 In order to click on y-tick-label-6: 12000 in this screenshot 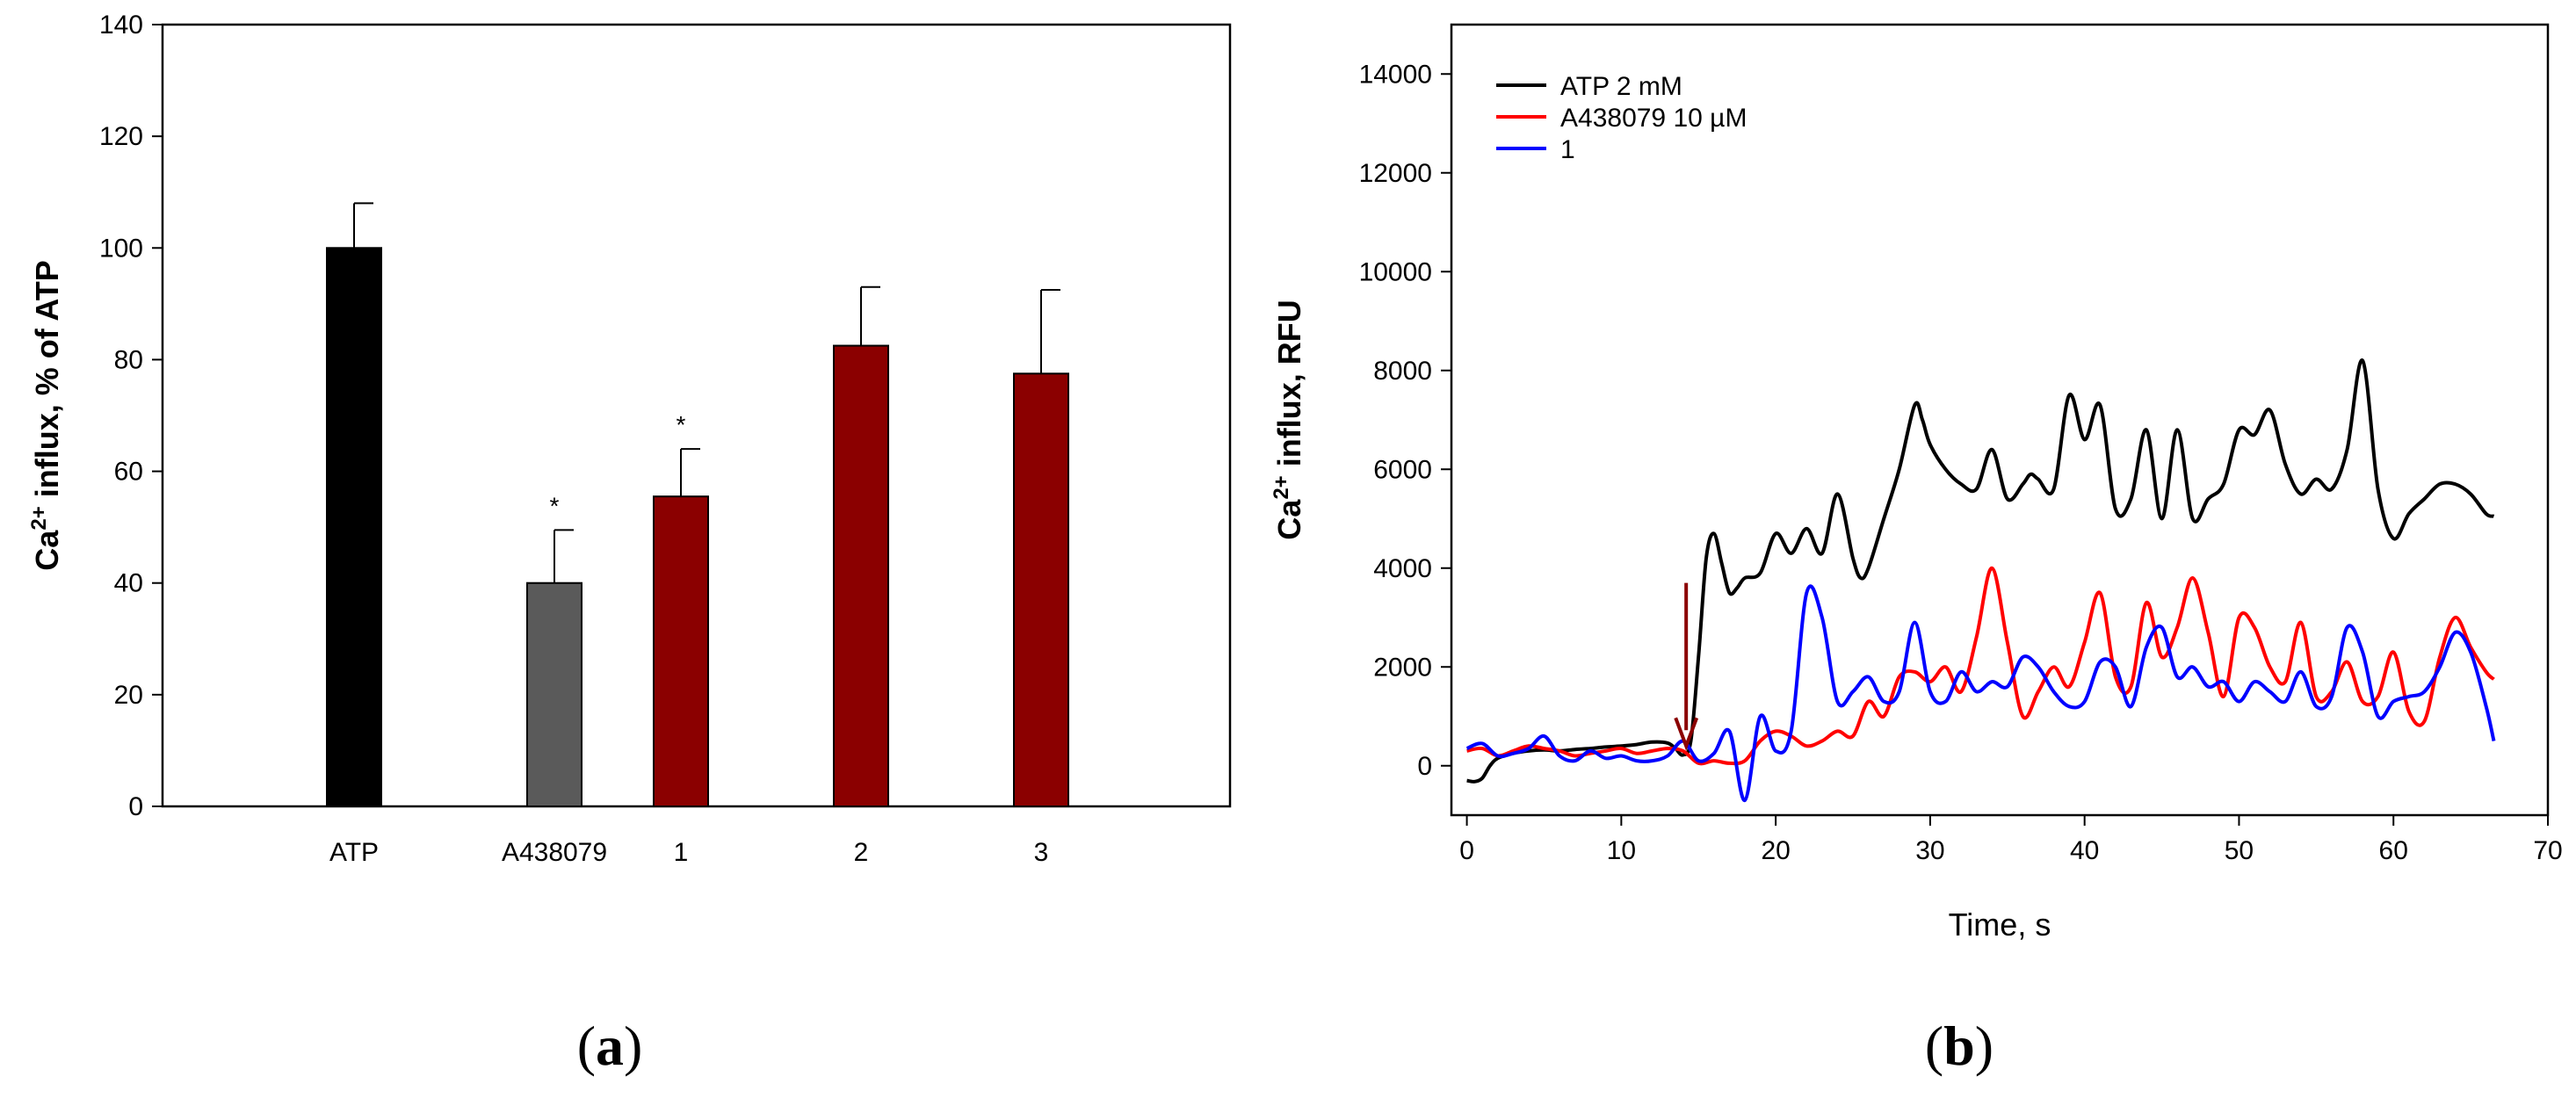, I will do `click(1395, 173)`.